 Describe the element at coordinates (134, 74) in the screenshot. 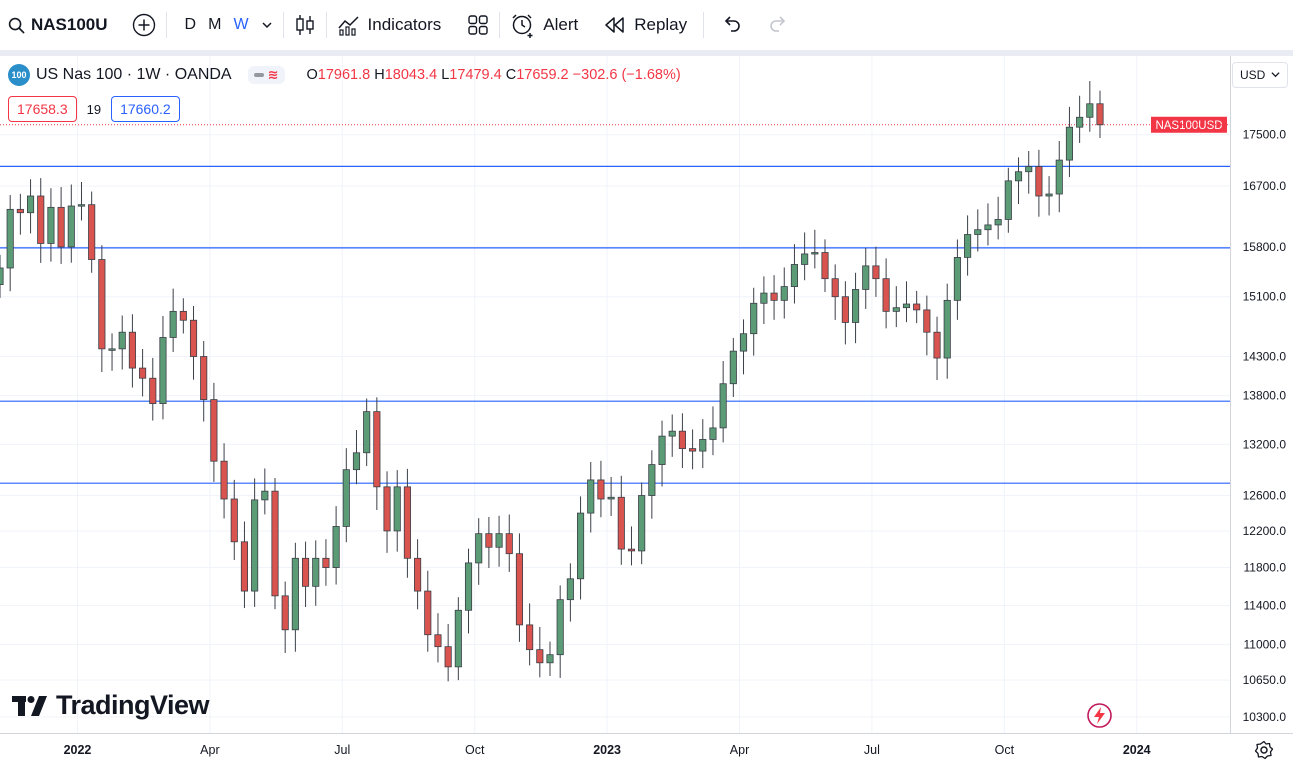

I see `legend-title: US Nas 100 · 1W · OANDA` at that location.